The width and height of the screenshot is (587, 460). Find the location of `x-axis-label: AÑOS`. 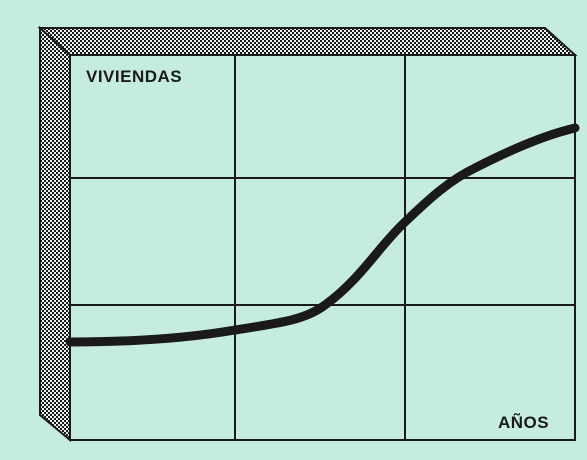

x-axis-label: AÑOS is located at coordinates (523, 422).